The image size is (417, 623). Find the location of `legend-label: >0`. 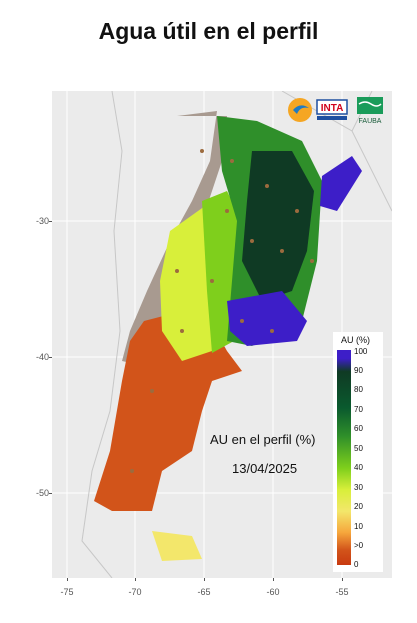

legend-label: >0 is located at coordinates (359, 545).